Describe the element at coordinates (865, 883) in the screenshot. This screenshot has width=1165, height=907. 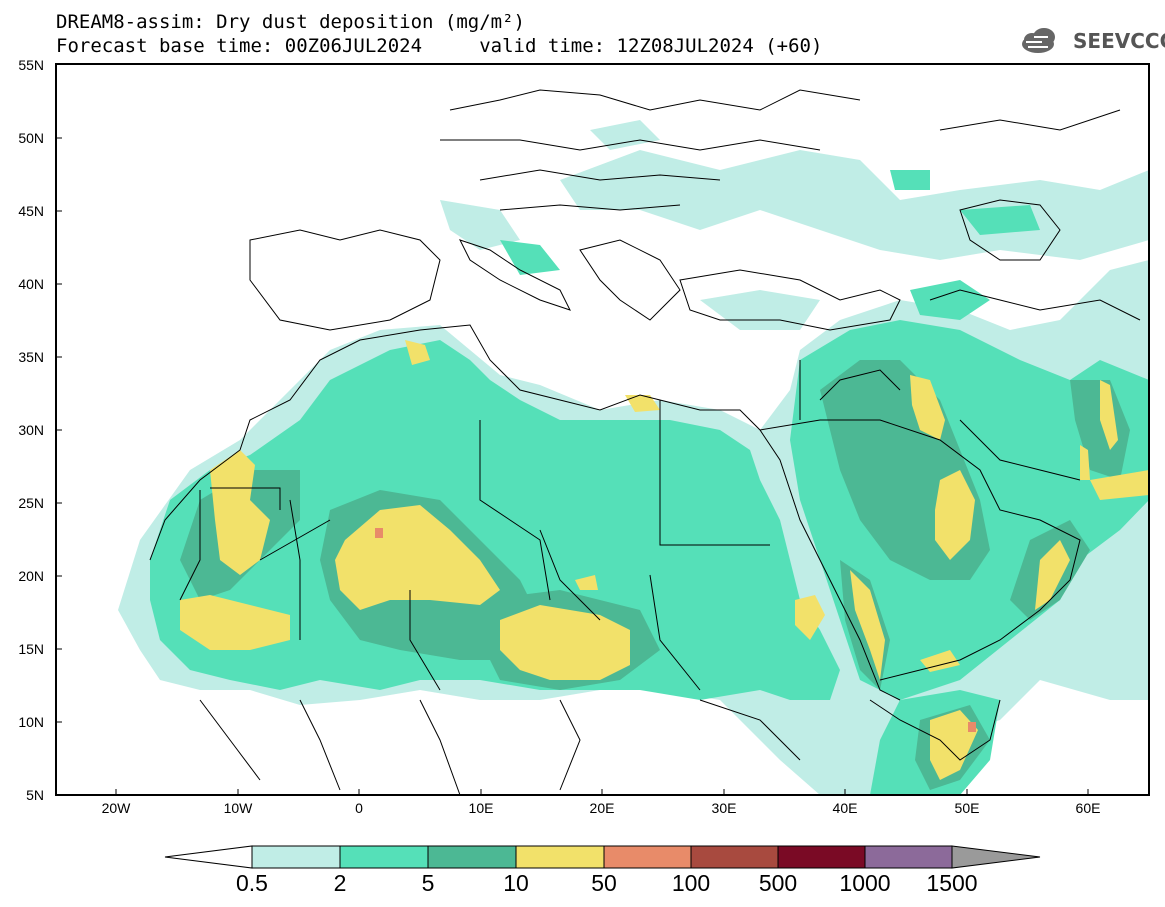
I see `colorbar-label-7: 1000` at that location.